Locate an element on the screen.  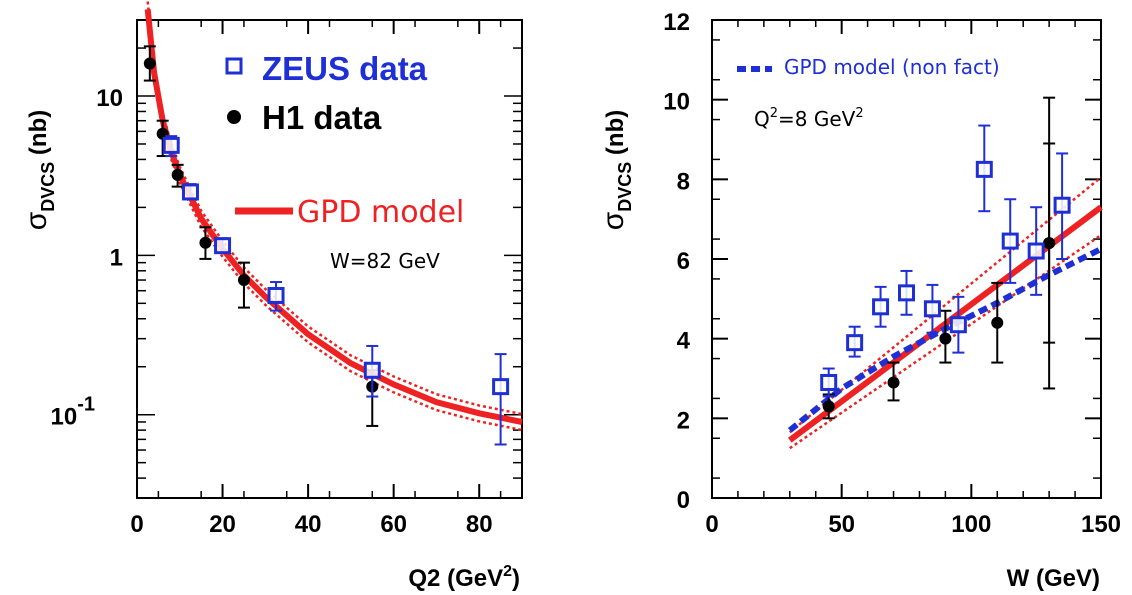
right-x-axis-label: W (GeV) is located at coordinates (1053, 578).